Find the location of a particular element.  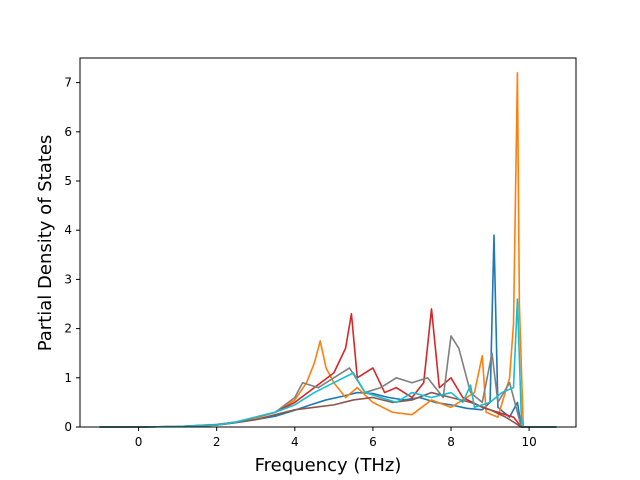

y-tick-label: 3 is located at coordinates (68, 279).